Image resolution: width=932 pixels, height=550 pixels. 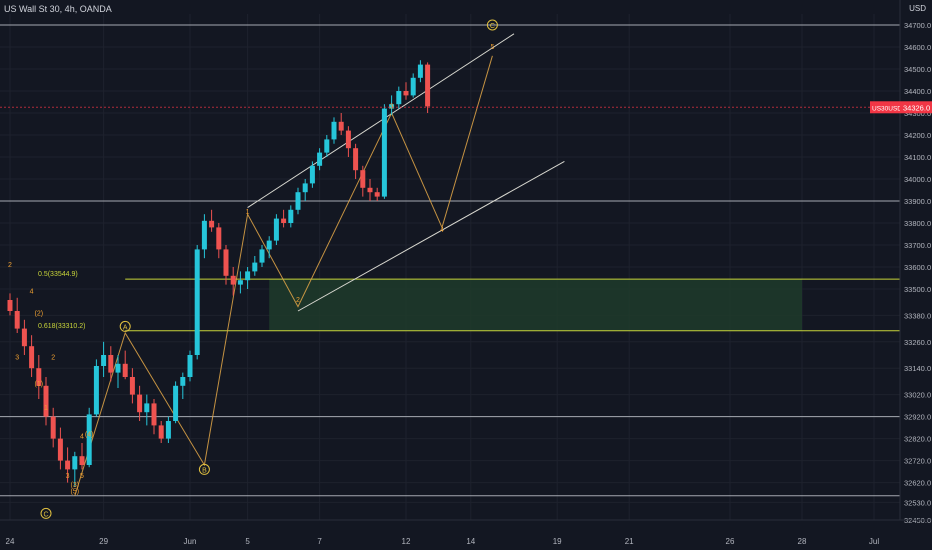 I want to click on wave-label: B, so click(x=204, y=470).